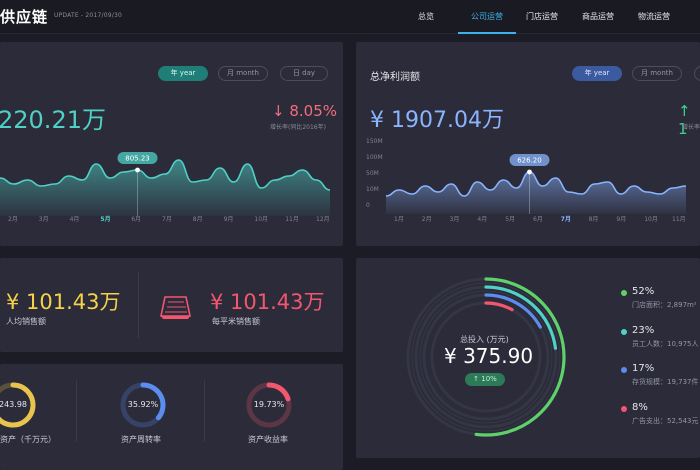  I want to click on legend-dot-area, so click(624, 293).